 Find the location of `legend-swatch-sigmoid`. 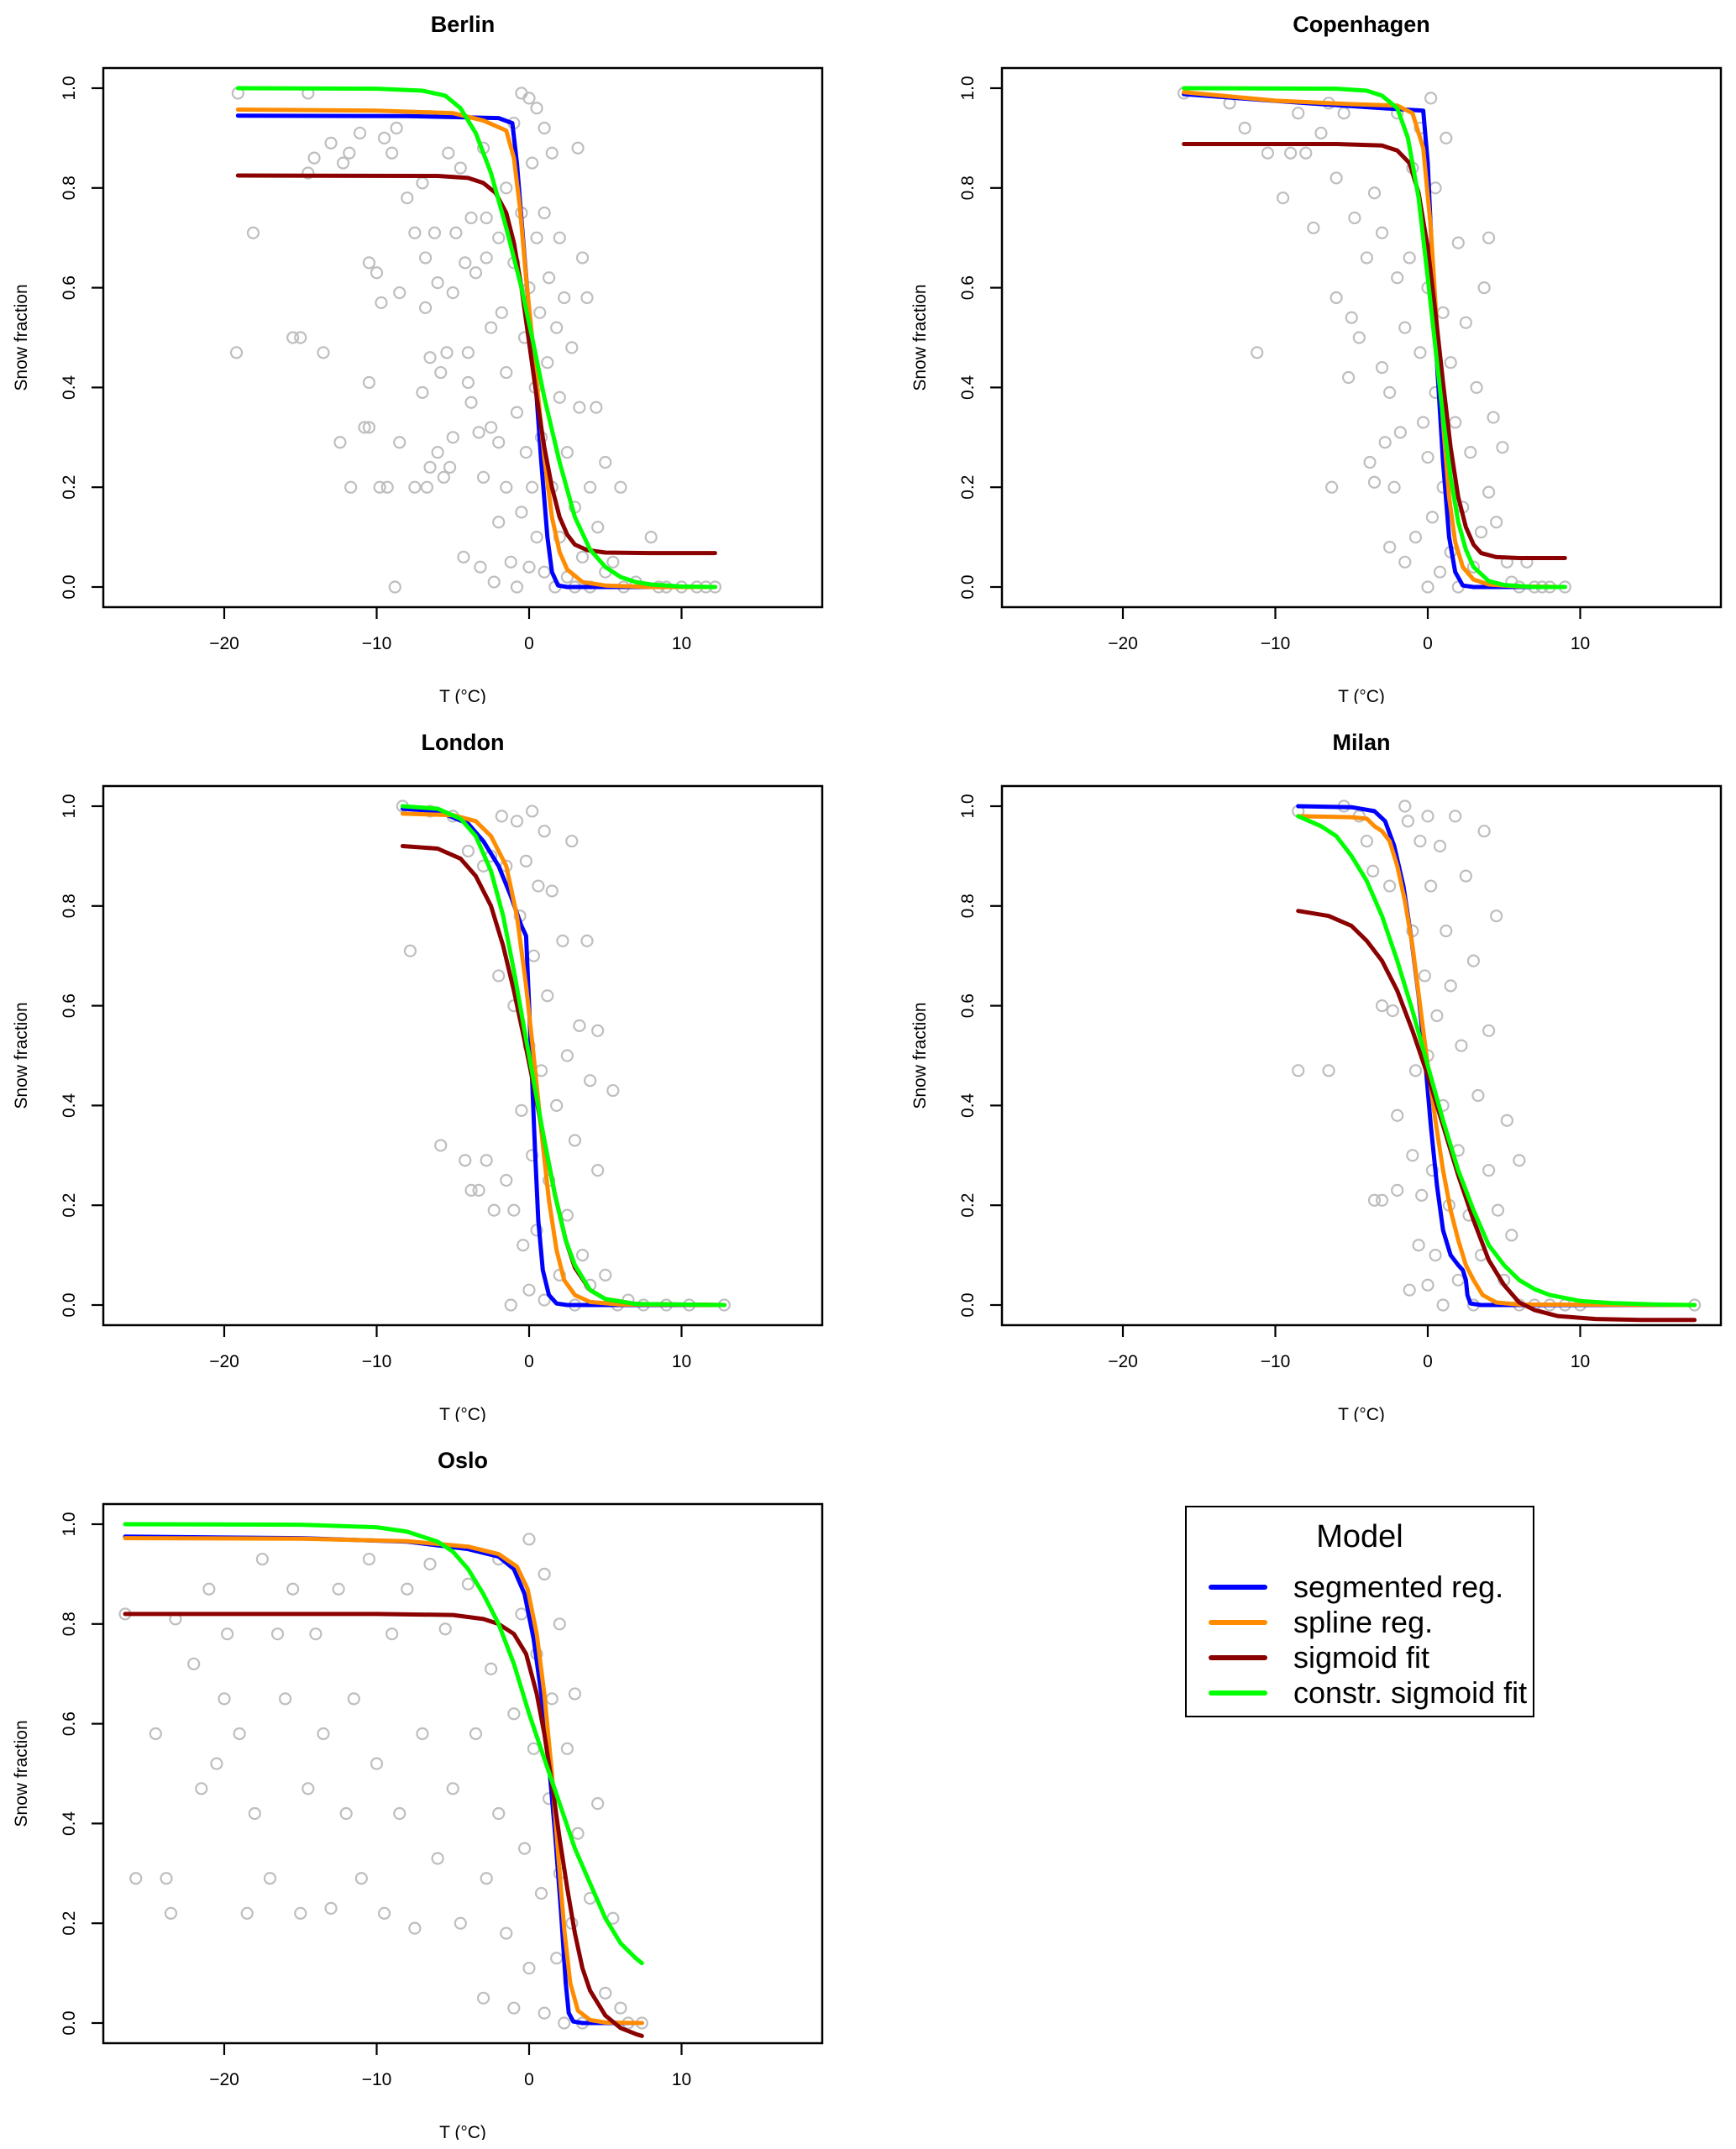

legend-swatch-sigmoid is located at coordinates (1238, 1657).